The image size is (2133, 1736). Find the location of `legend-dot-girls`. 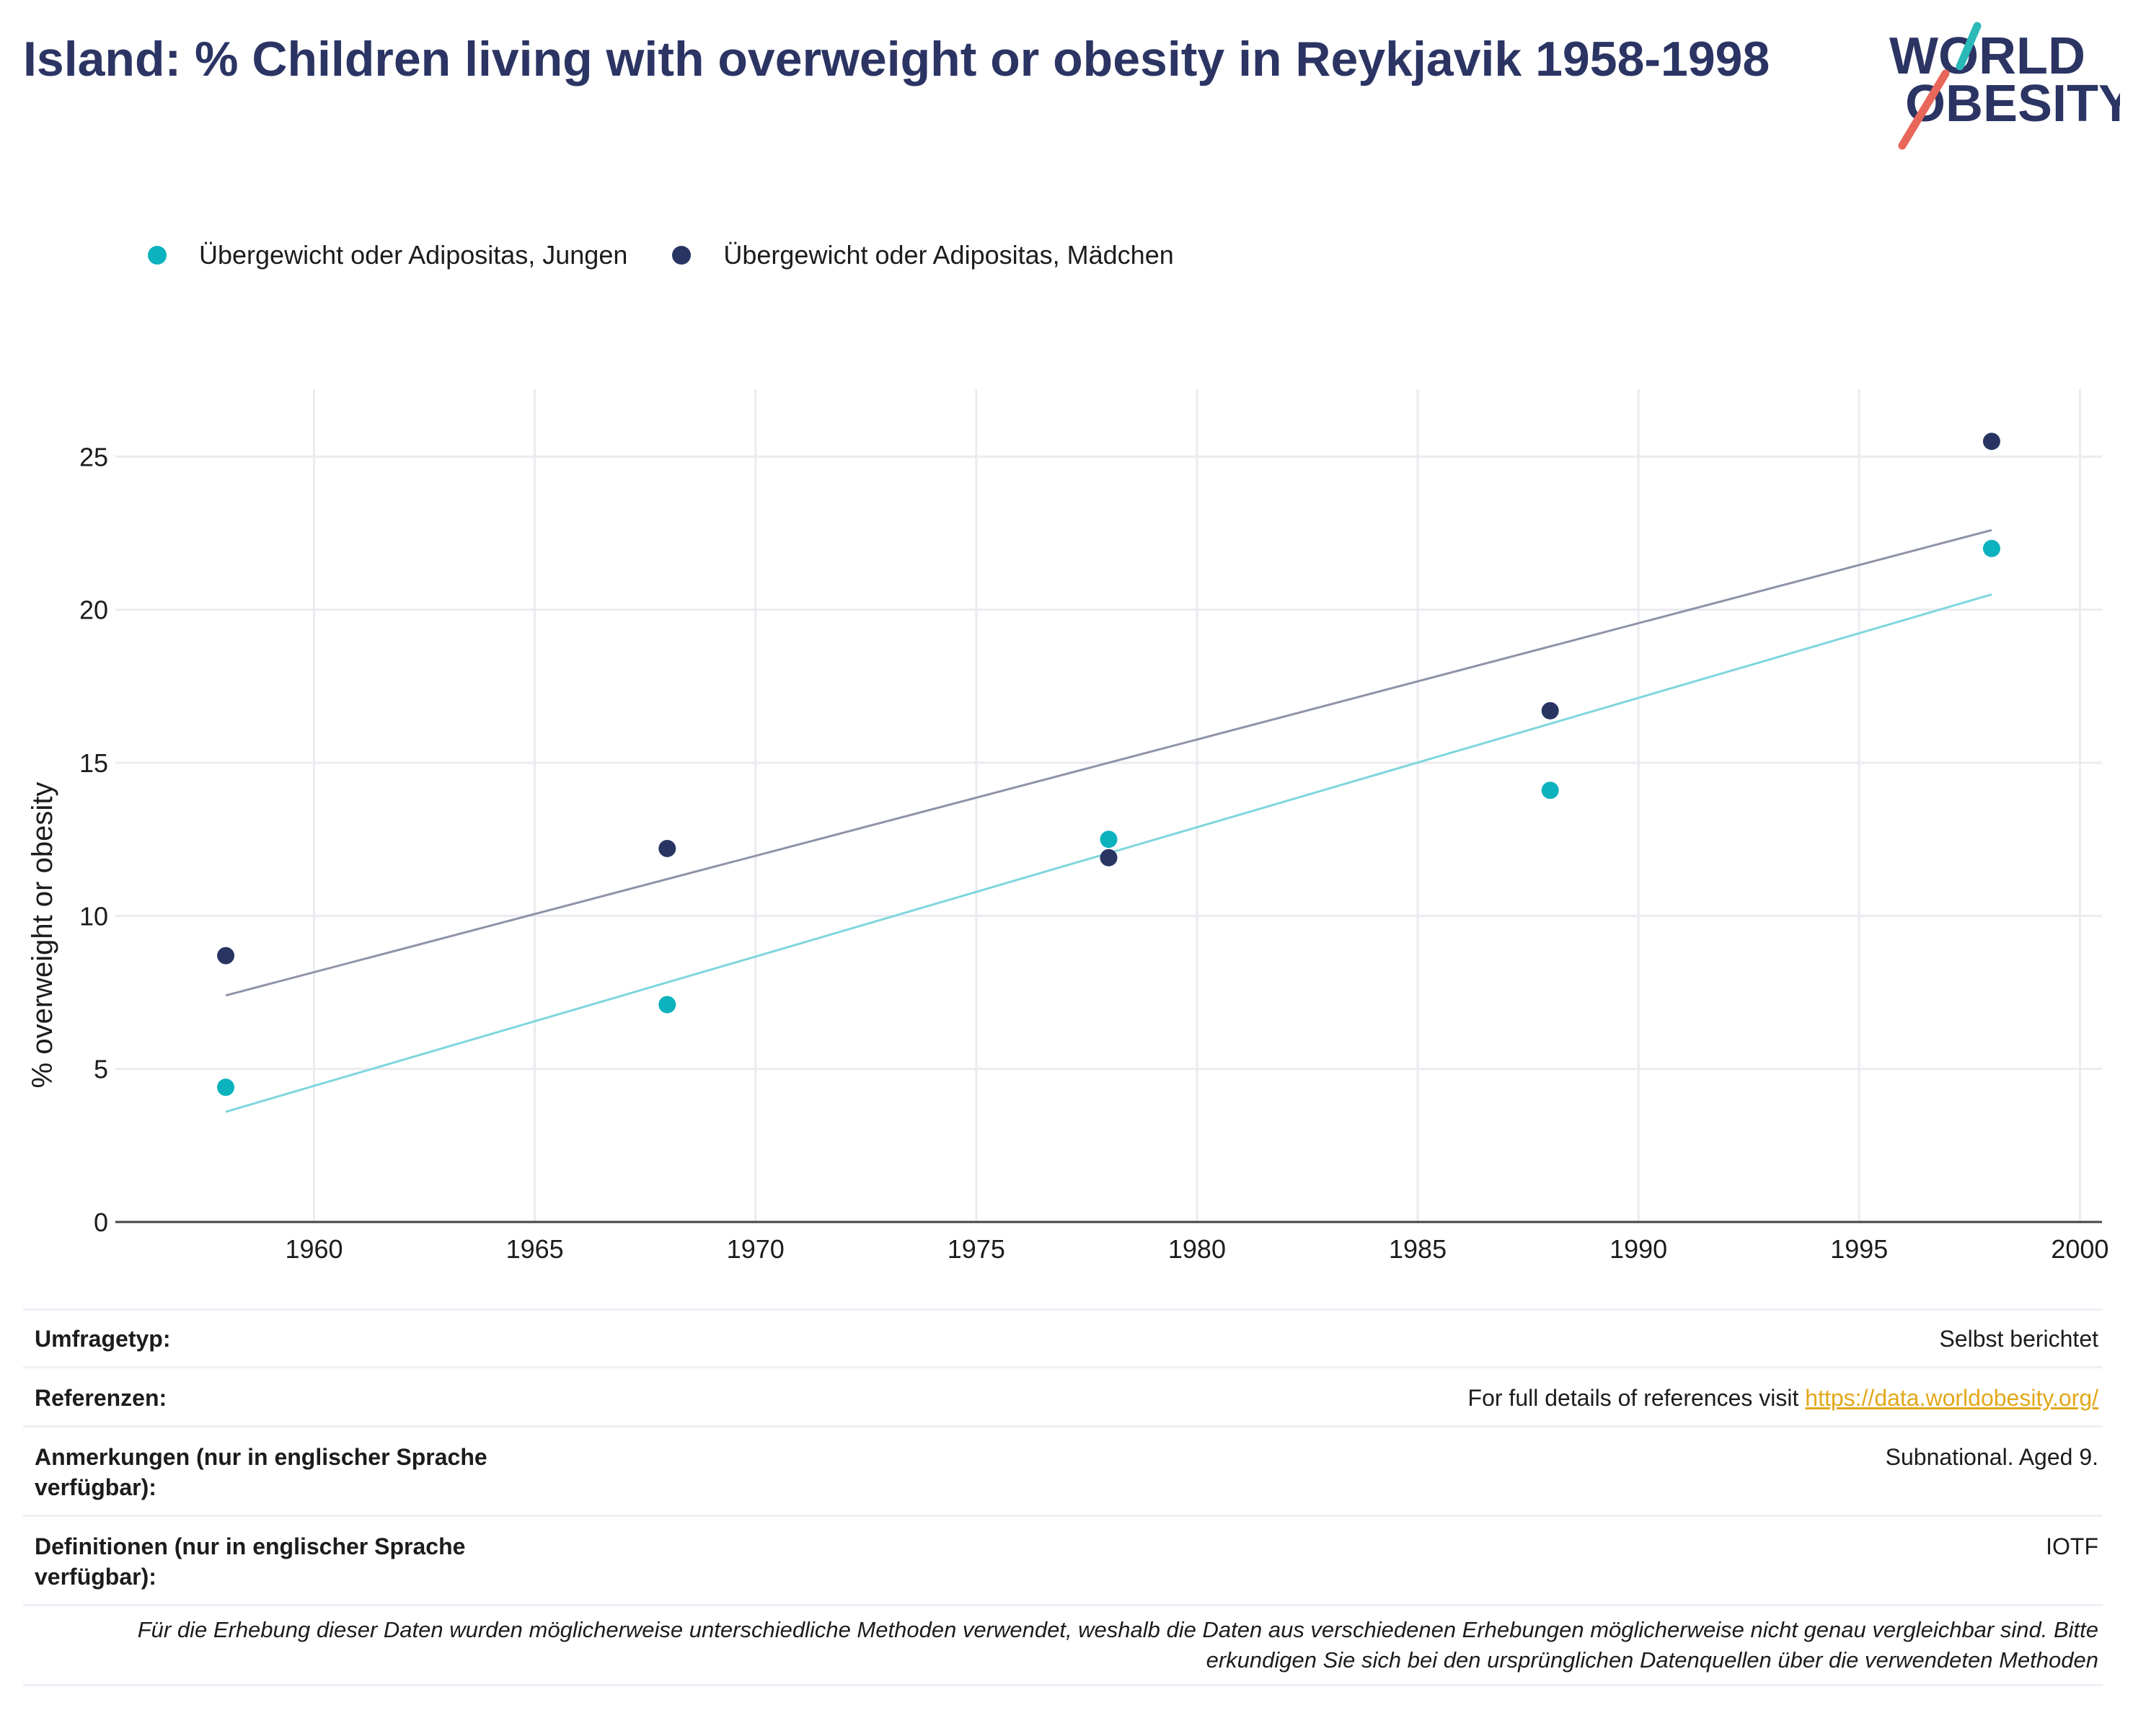

legend-dot-girls is located at coordinates (682, 255).